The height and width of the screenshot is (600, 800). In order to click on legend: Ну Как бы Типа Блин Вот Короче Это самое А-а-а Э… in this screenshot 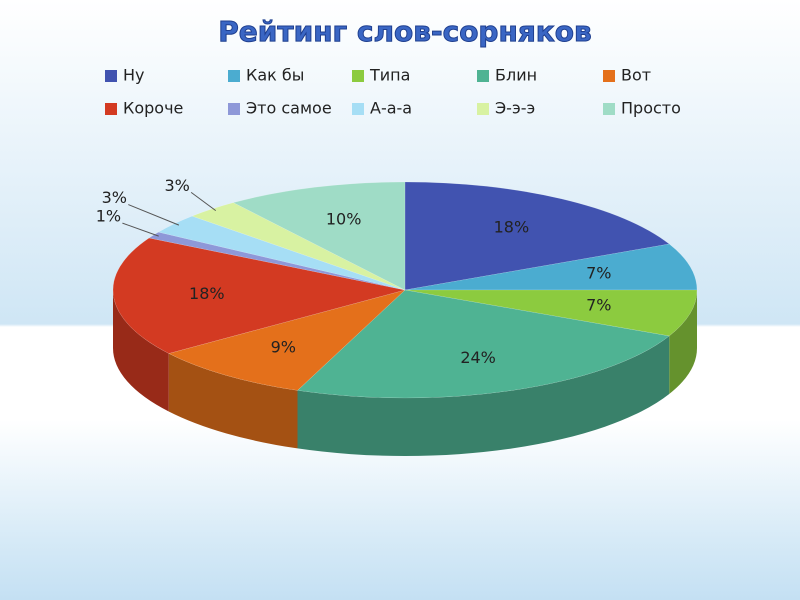, I will do `click(393, 92)`.